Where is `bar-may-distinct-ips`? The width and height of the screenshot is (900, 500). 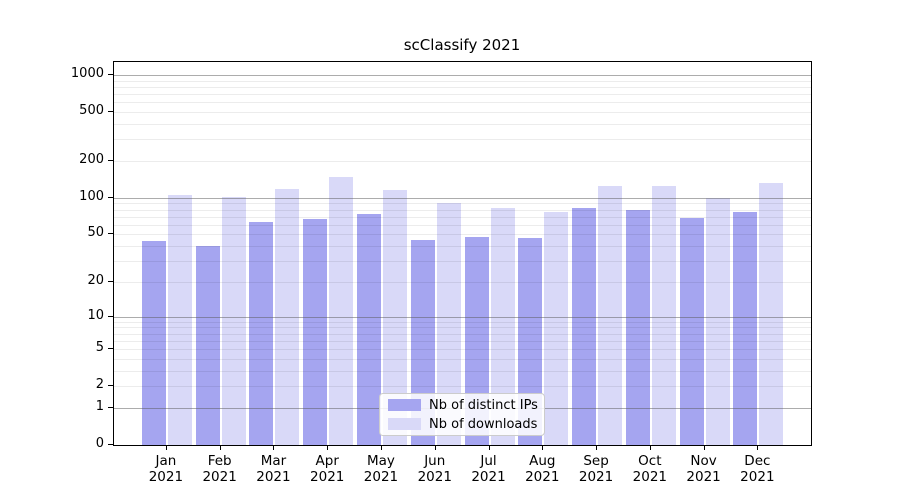 bar-may-distinct-ips is located at coordinates (368, 329).